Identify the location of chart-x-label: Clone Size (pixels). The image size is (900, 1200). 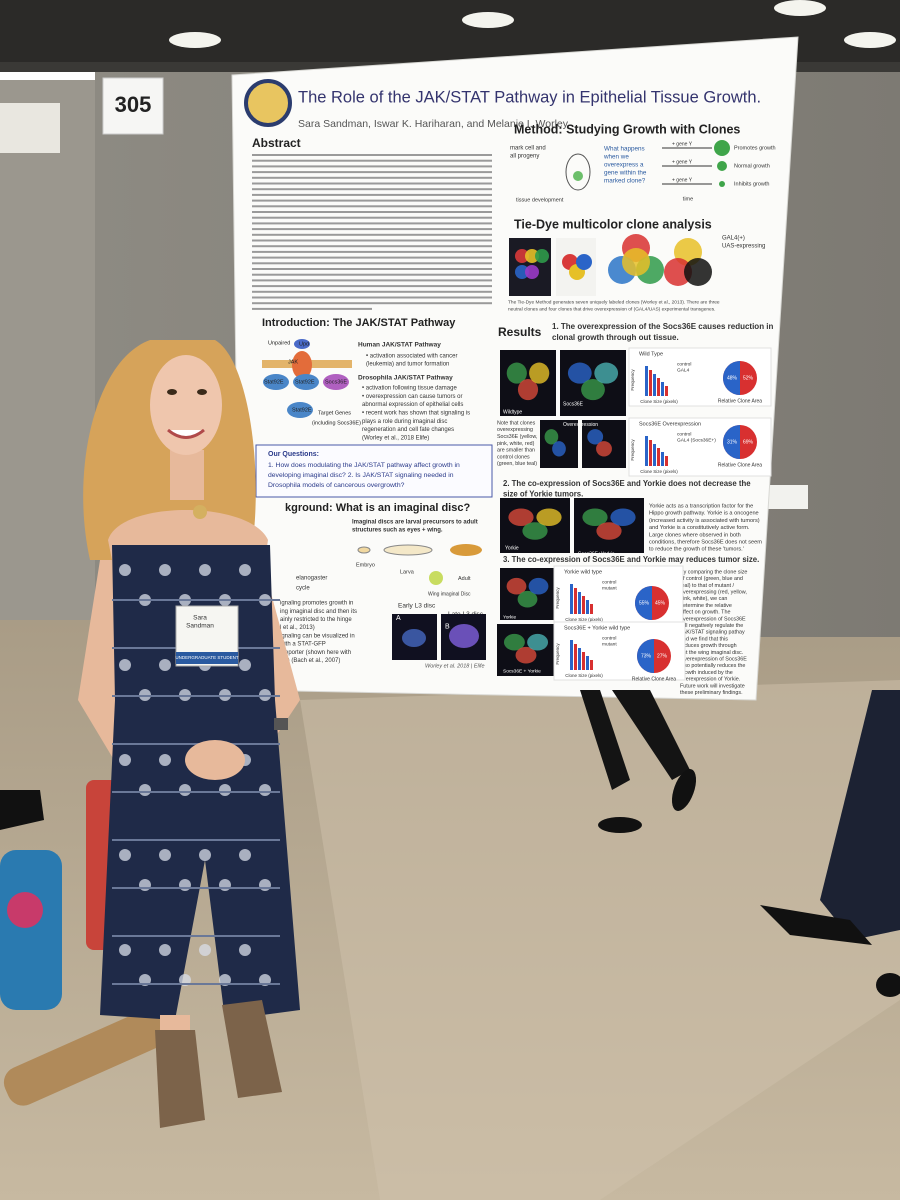
(584, 675).